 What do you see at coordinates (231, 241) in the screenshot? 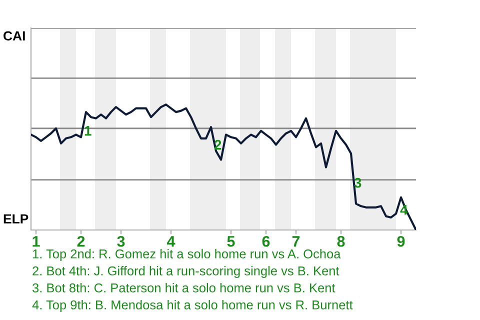
I see `x-tick-label: 5` at bounding box center [231, 241].